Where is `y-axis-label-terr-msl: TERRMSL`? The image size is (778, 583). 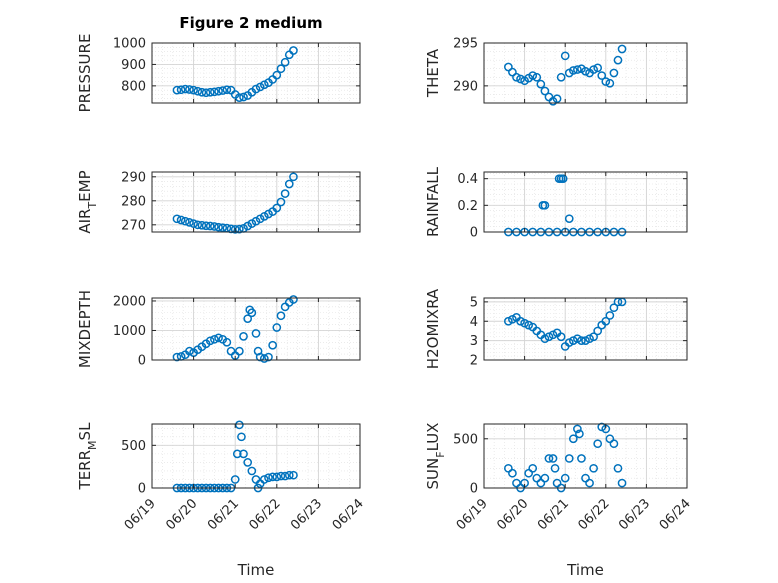
y-axis-label-terr-msl: TERRMSL is located at coordinates (87, 456).